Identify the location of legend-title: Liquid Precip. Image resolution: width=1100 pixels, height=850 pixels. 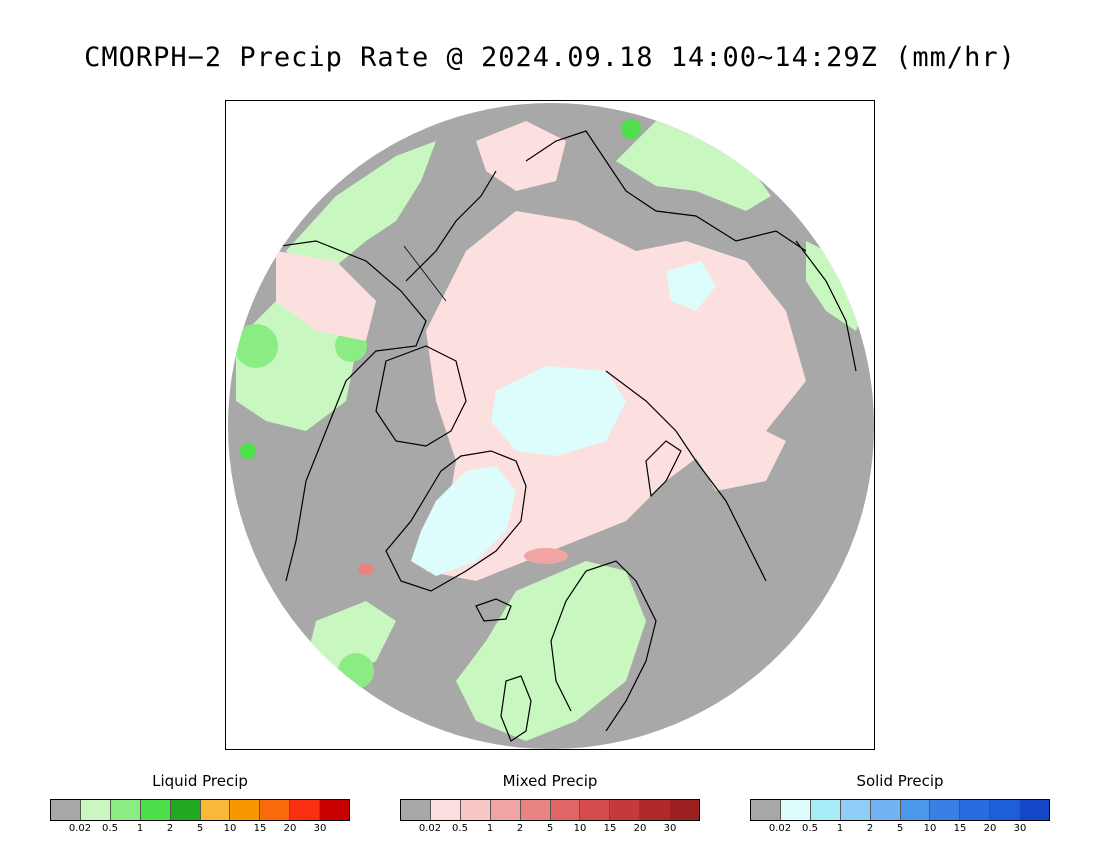
(200, 781).